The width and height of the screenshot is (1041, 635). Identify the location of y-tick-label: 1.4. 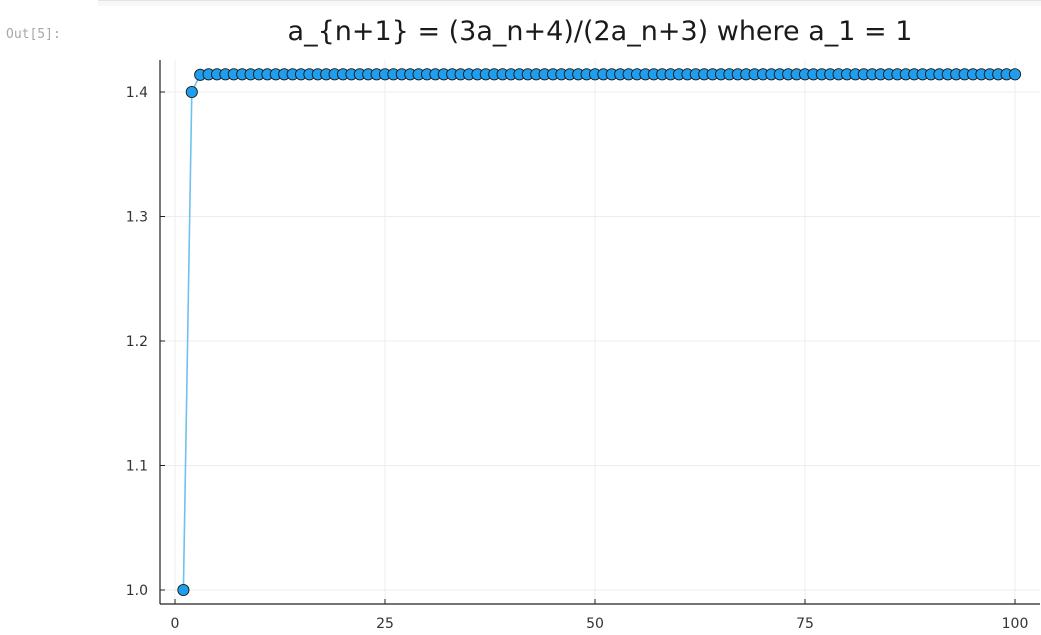
(137, 93).